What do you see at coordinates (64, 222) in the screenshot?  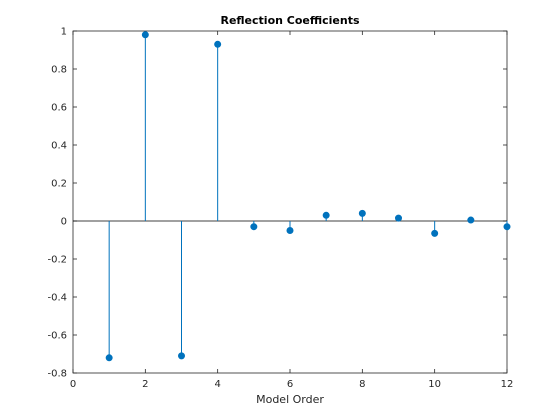 I see `y-tick-label: 0` at bounding box center [64, 222].